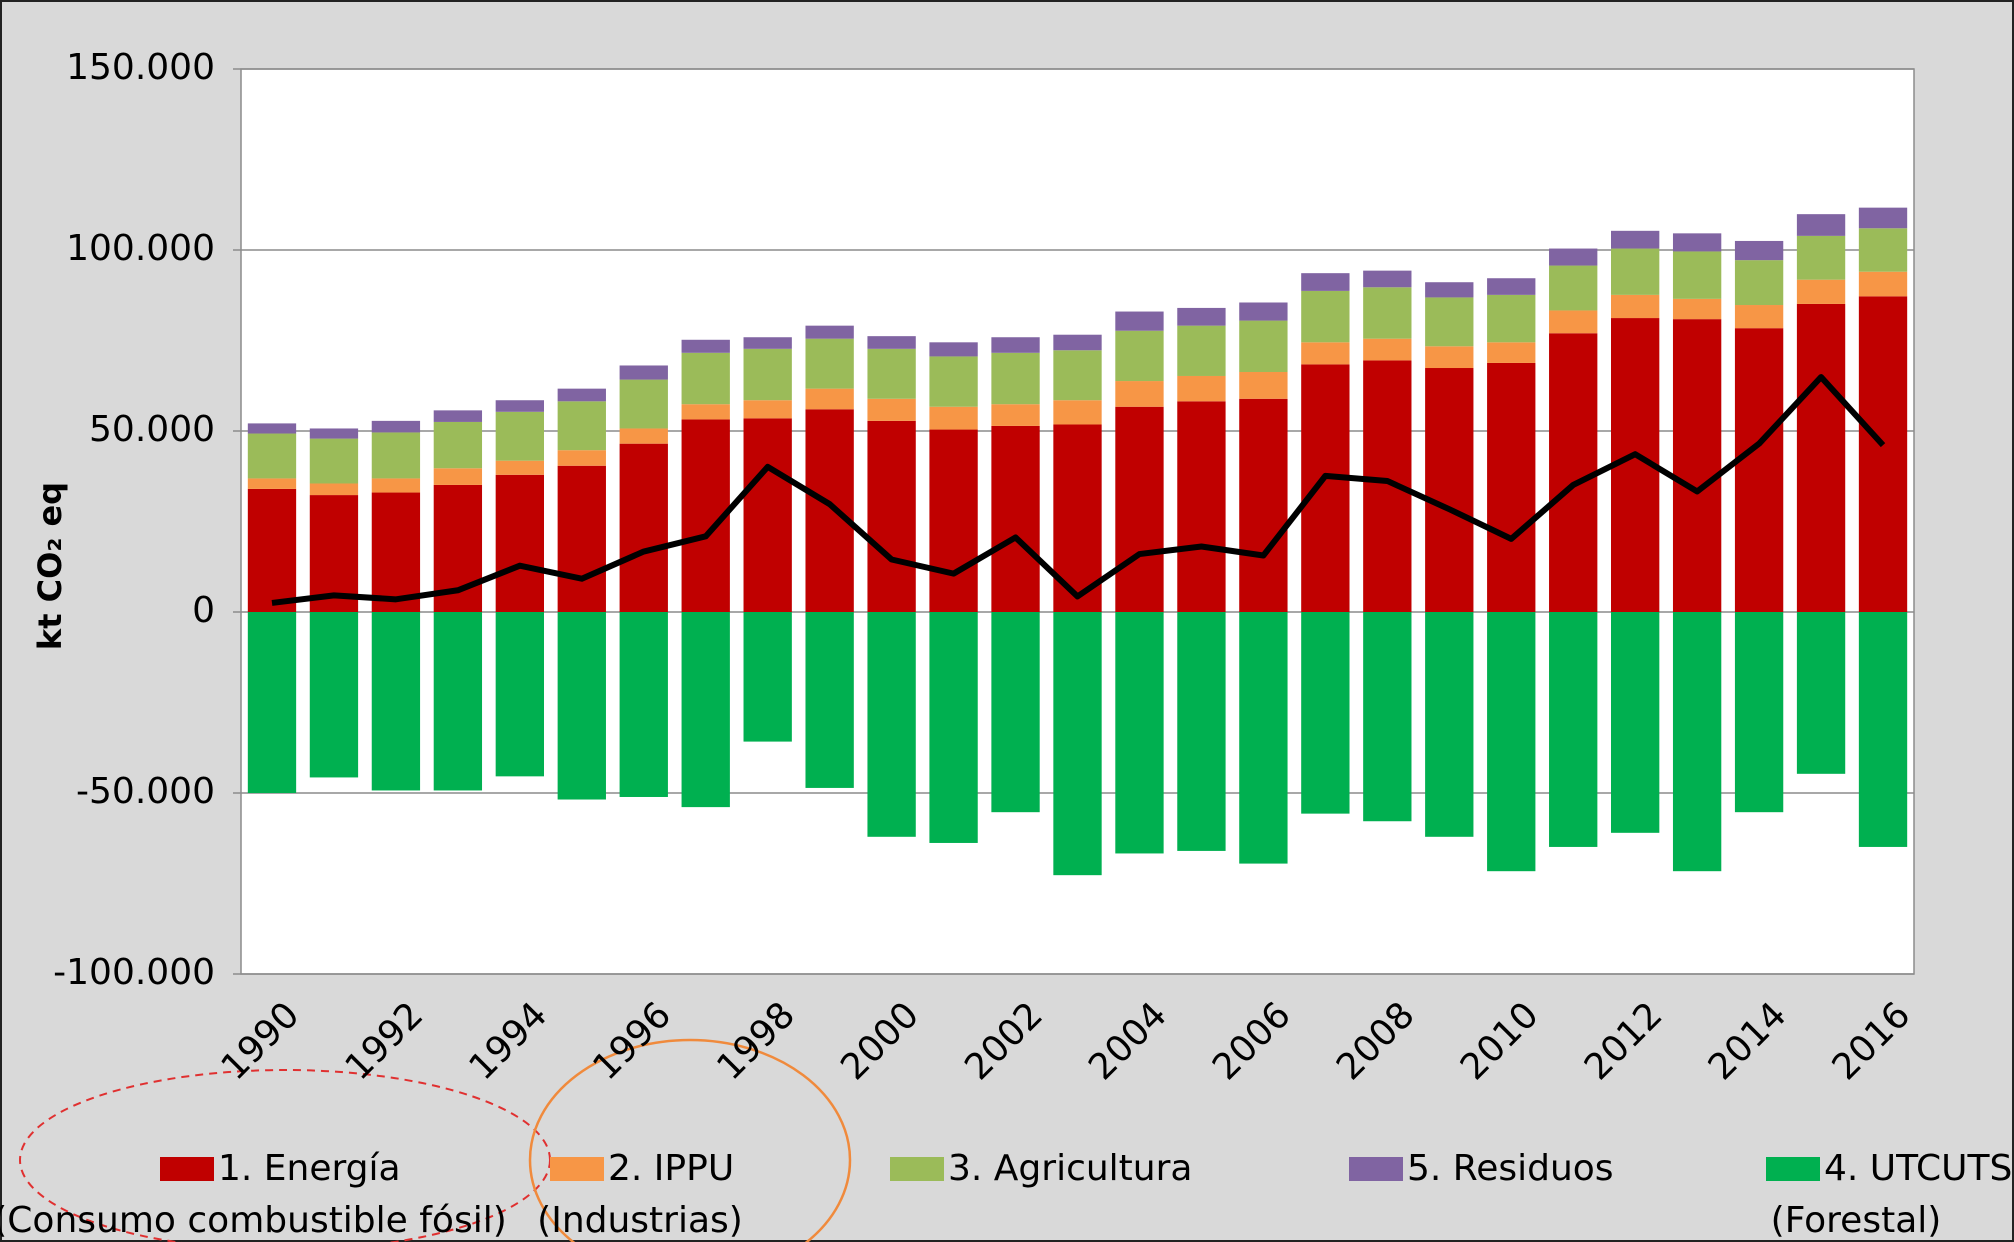 This screenshot has height=1242, width=2014. What do you see at coordinates (50, 566) in the screenshot?
I see `y-axis-label: kt CO₂ eq` at bounding box center [50, 566].